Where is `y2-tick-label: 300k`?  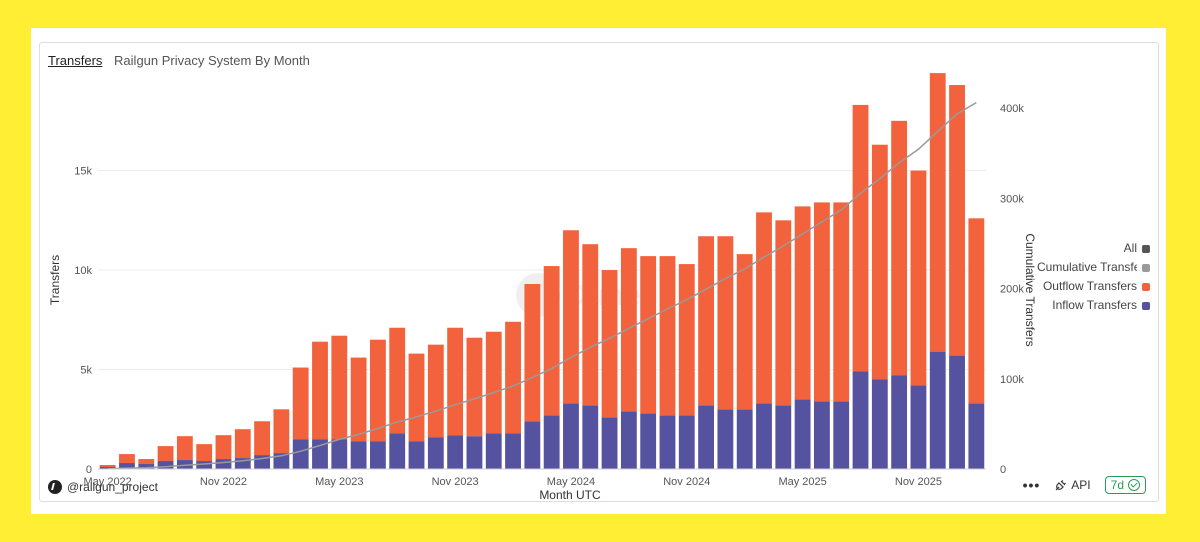
y2-tick-label: 300k is located at coordinates (1012, 199).